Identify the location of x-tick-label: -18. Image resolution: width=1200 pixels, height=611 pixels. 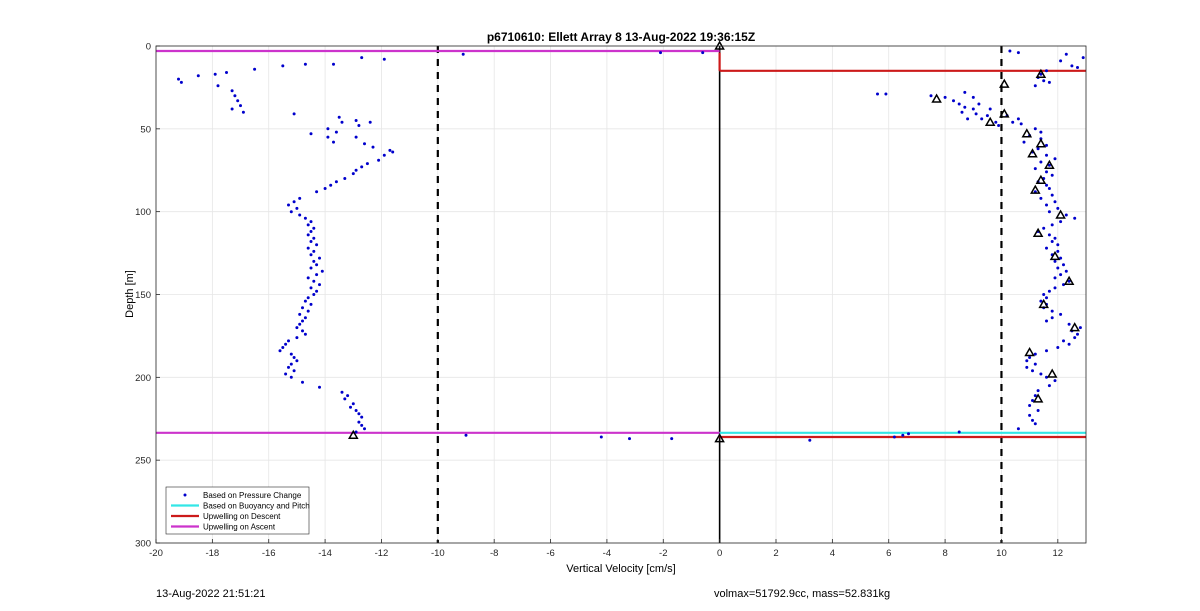
(212, 553).